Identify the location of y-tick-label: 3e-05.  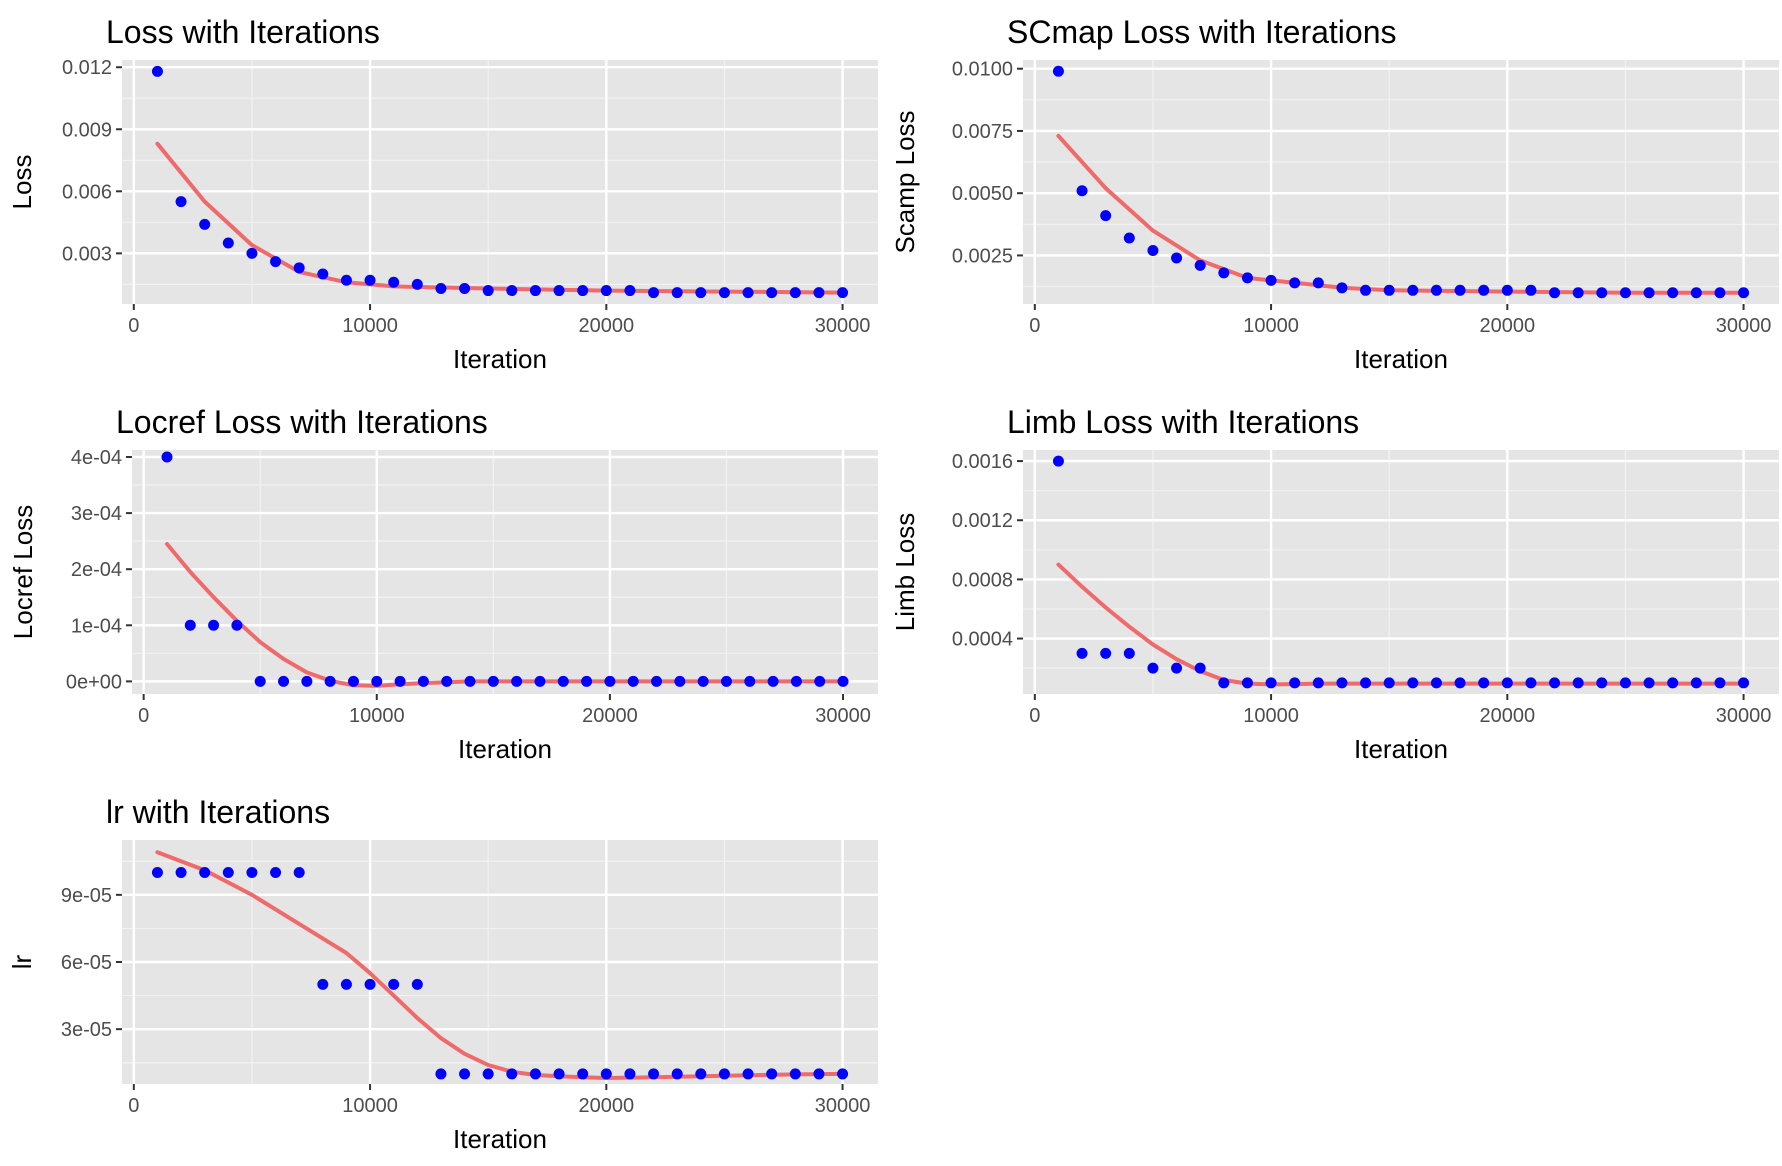
(86, 1030).